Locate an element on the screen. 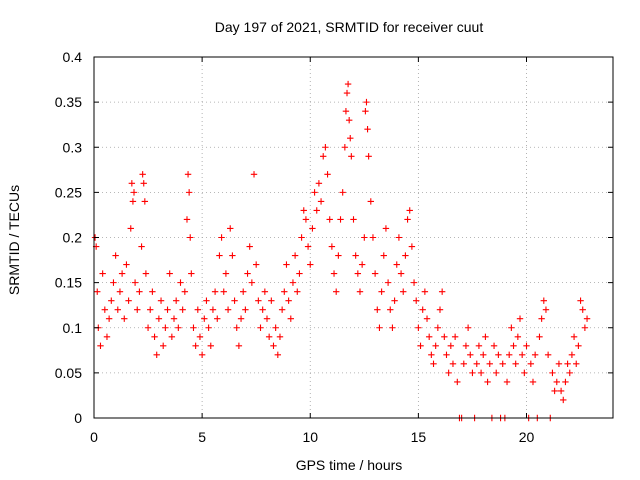 Image resolution: width=640 pixels, height=480 pixels. x-tick-label: 15 is located at coordinates (419, 437).